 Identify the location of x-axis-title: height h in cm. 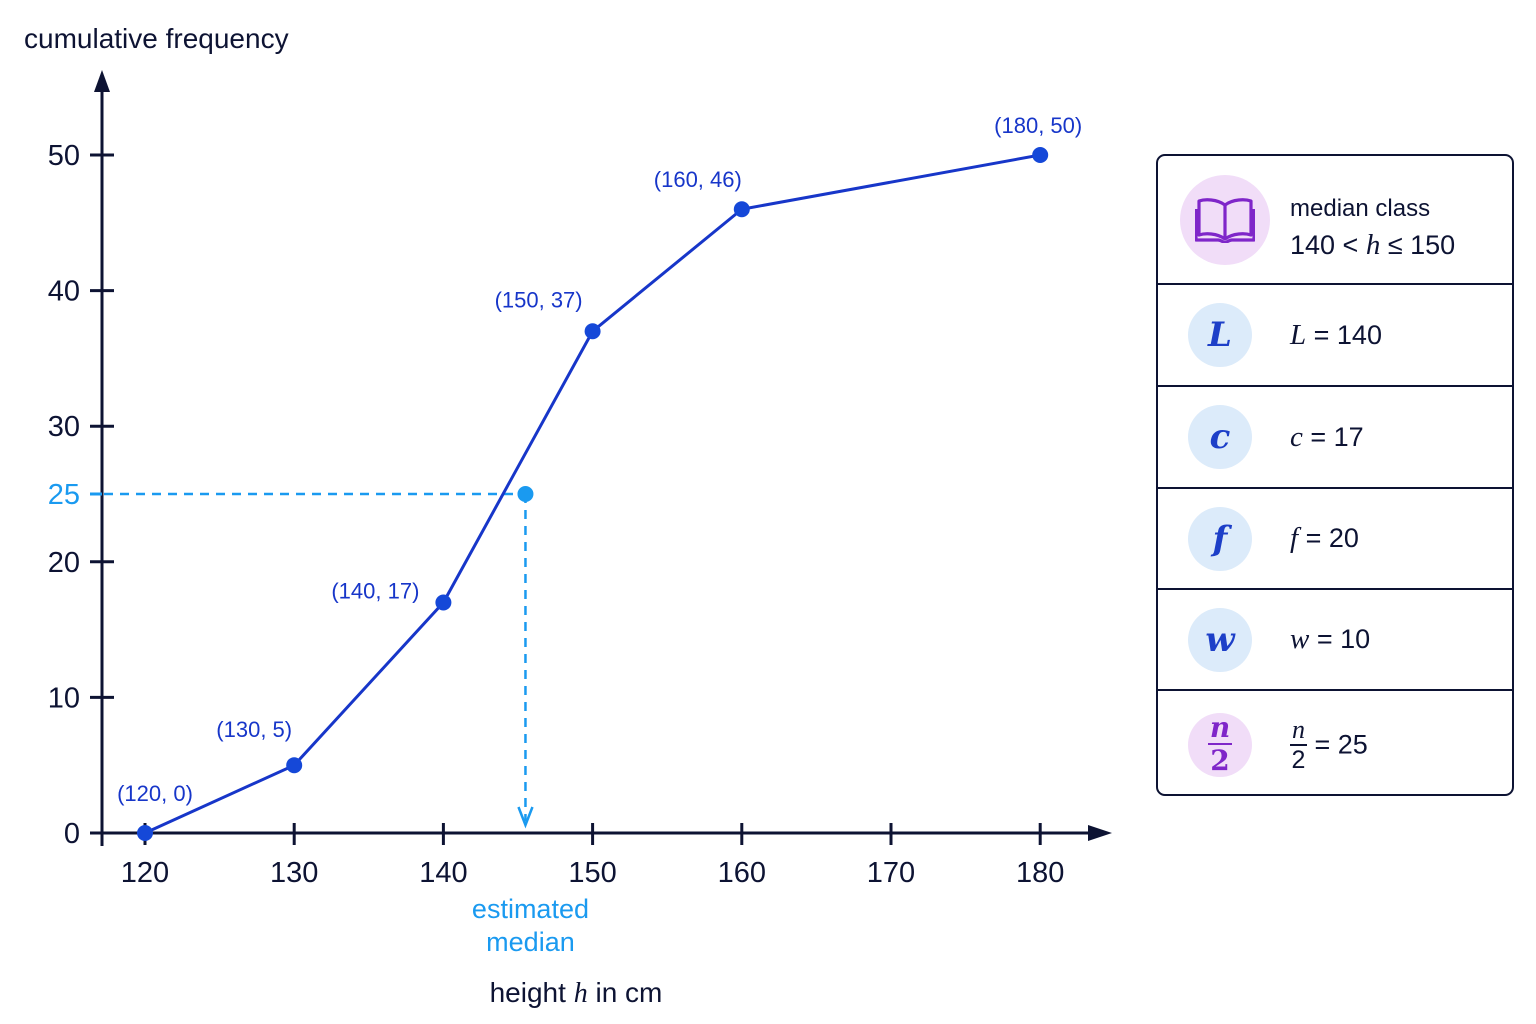
(576, 993).